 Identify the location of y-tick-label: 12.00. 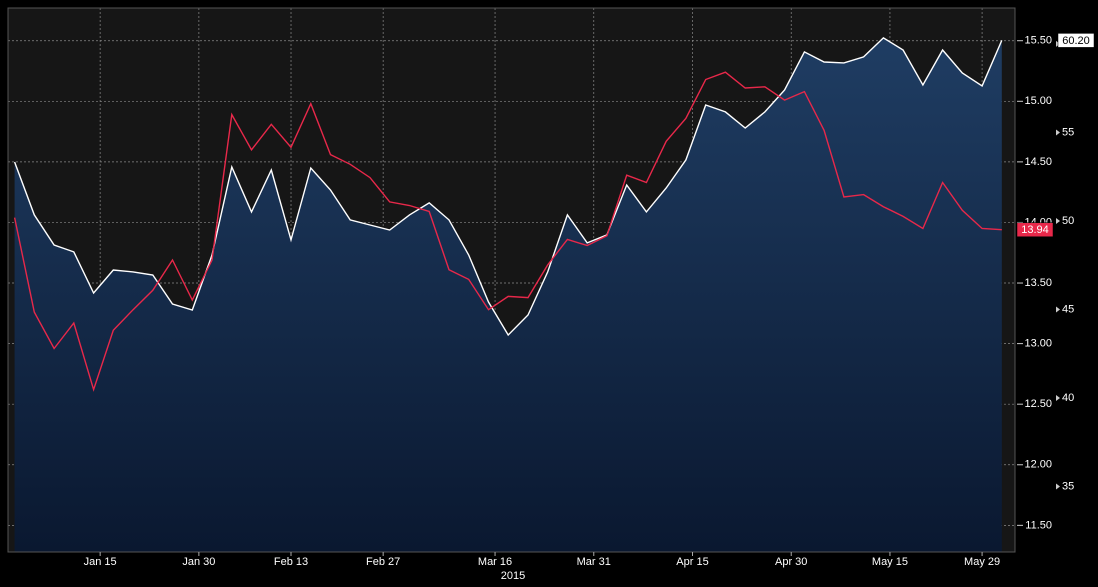
(1038, 465).